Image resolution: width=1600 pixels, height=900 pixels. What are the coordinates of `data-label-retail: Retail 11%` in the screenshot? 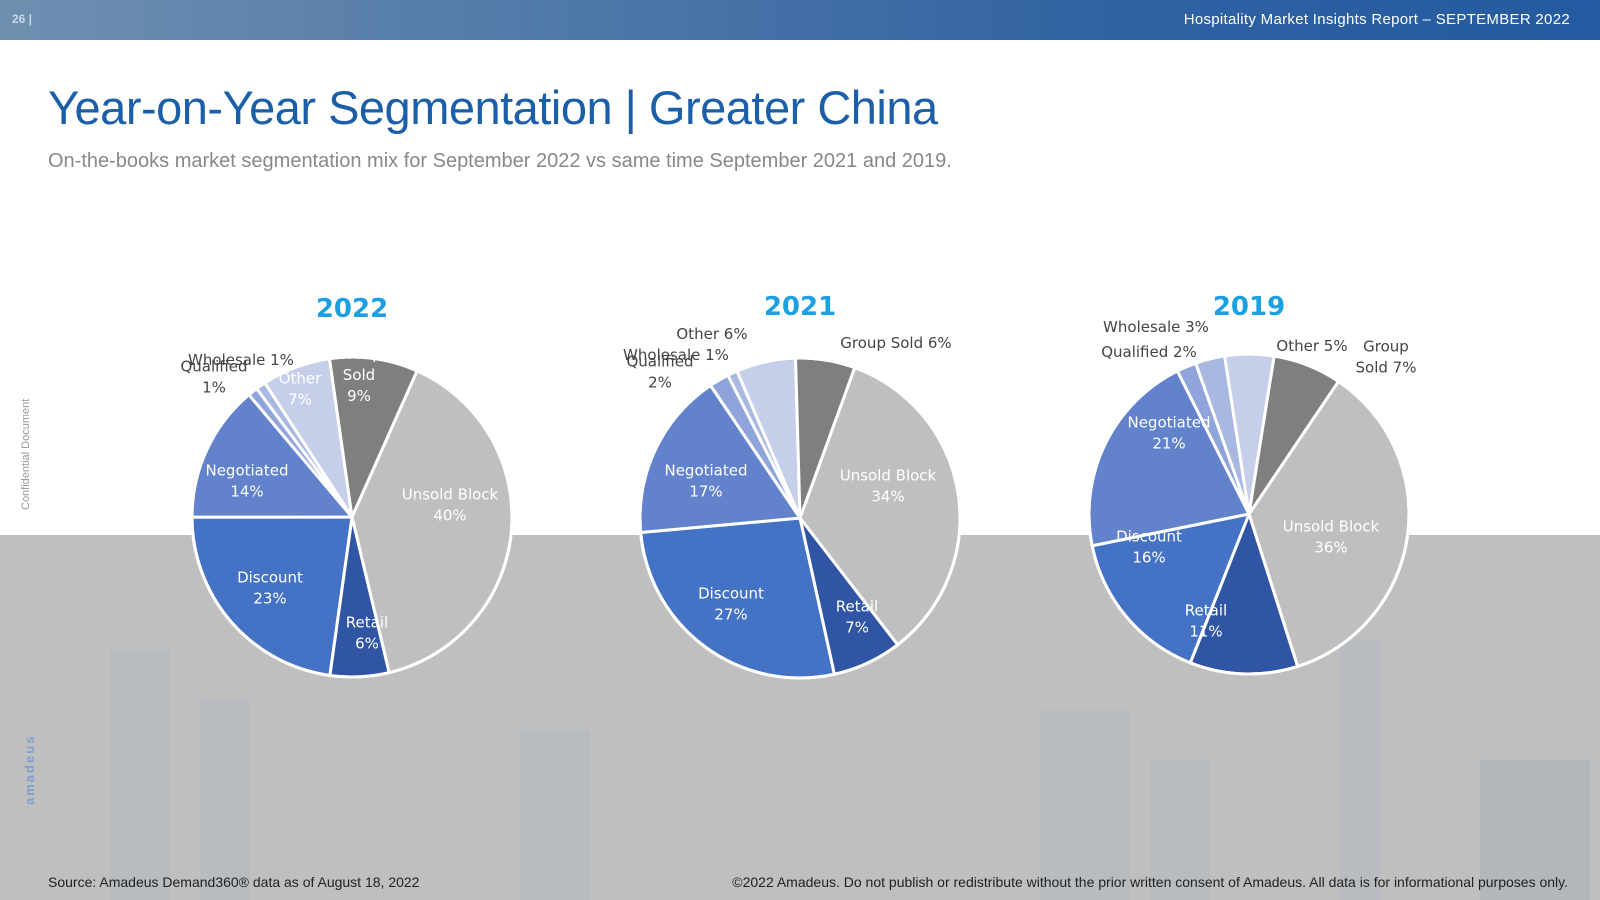 It's located at (1206, 621).